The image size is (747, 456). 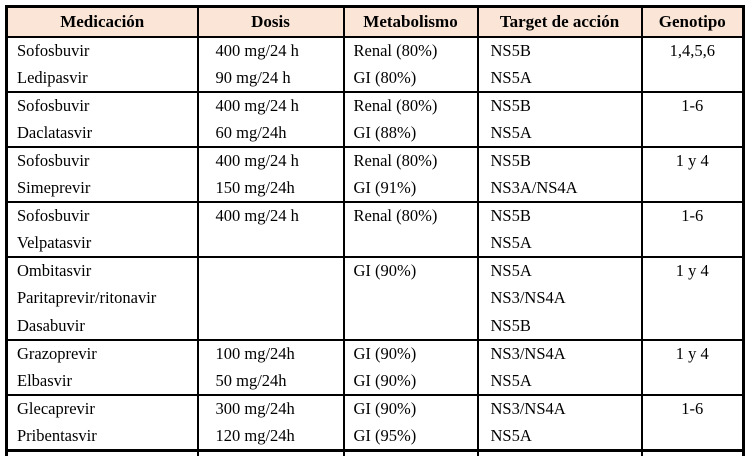 What do you see at coordinates (102, 22) in the screenshot?
I see `col-header-medication: Medicación` at bounding box center [102, 22].